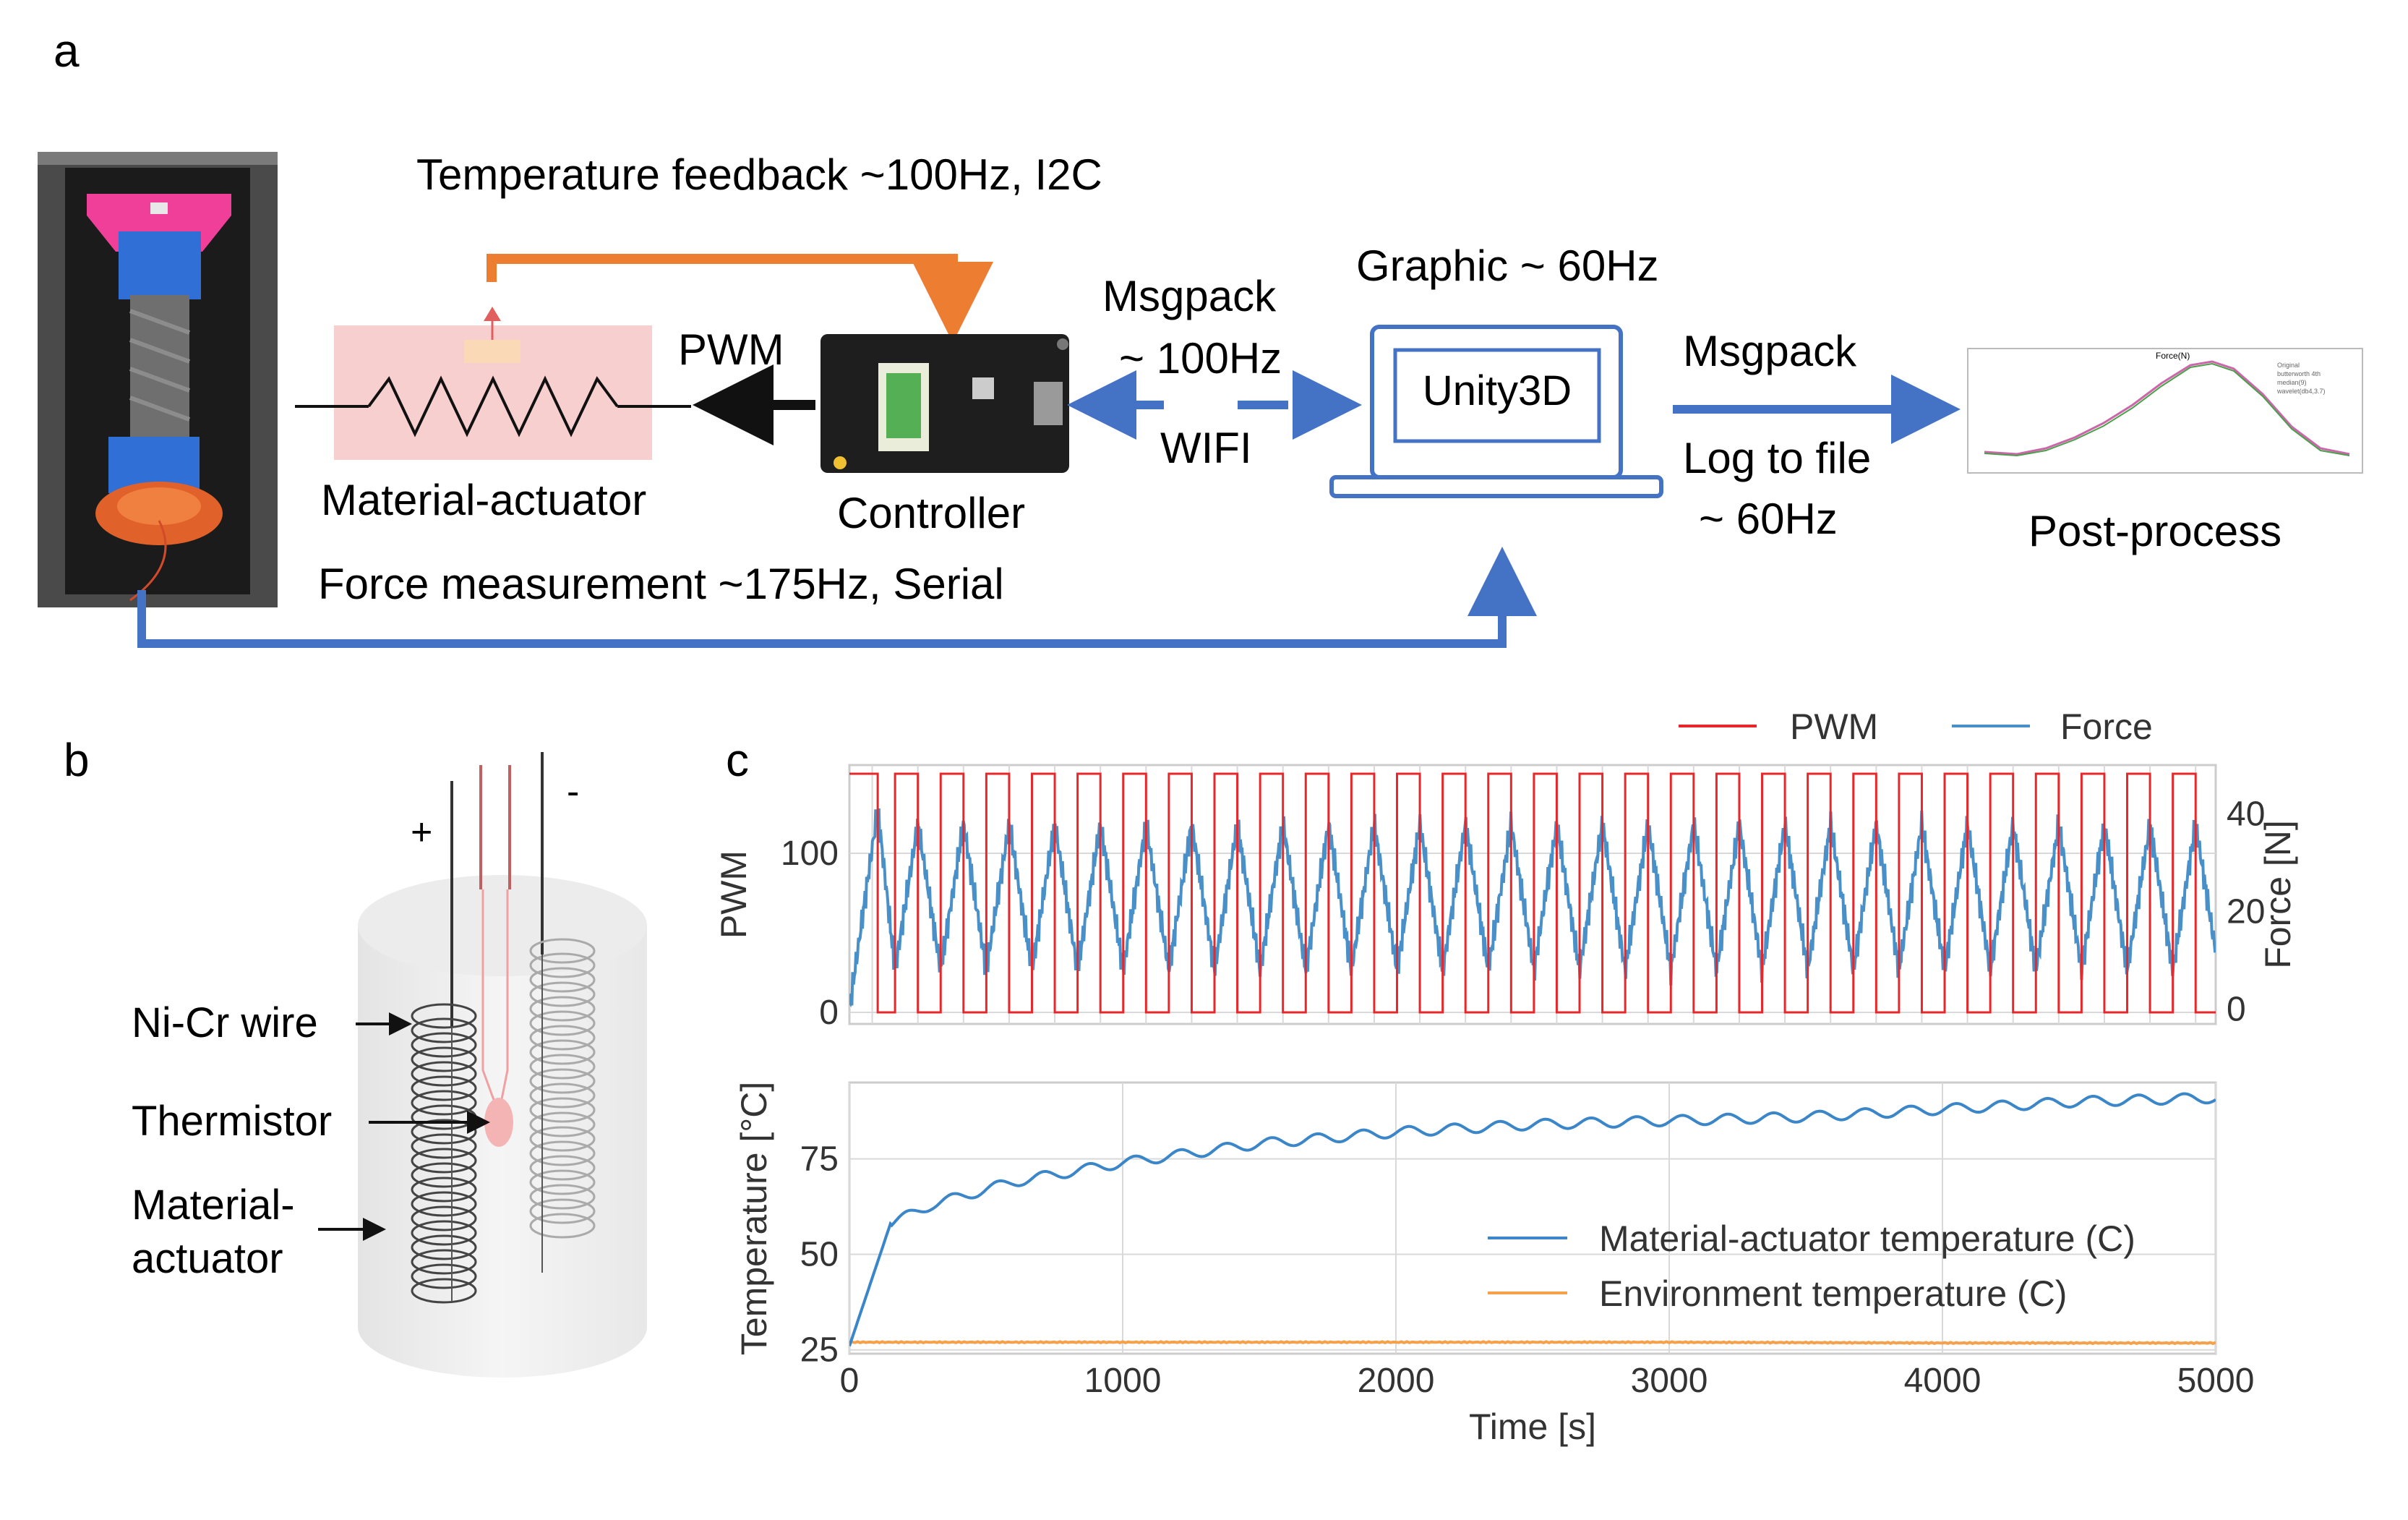 This screenshot has height=1520, width=2408. Describe the element at coordinates (931, 513) in the screenshot. I see `controller-label: Controller` at that location.